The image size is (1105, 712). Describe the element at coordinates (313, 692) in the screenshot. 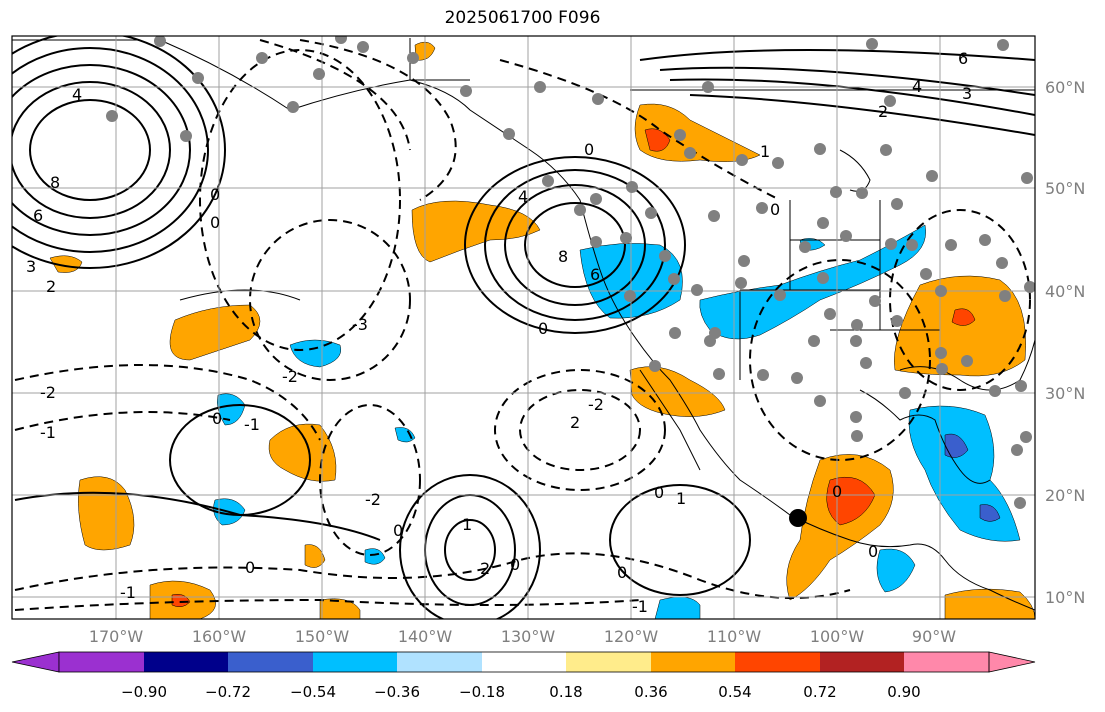

I see `colorbar-tick-label: −0.54` at that location.